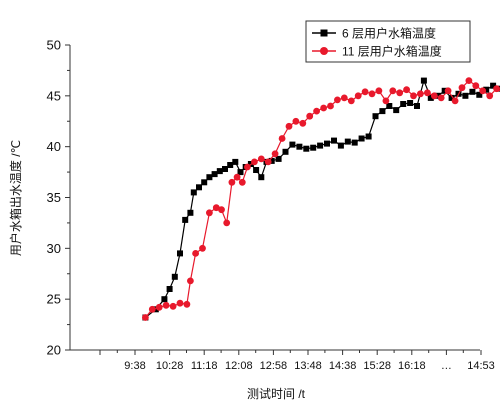 The width and height of the screenshot is (500, 408). What do you see at coordinates (54, 95) in the screenshot?
I see `y-tick-label: 45` at bounding box center [54, 95].